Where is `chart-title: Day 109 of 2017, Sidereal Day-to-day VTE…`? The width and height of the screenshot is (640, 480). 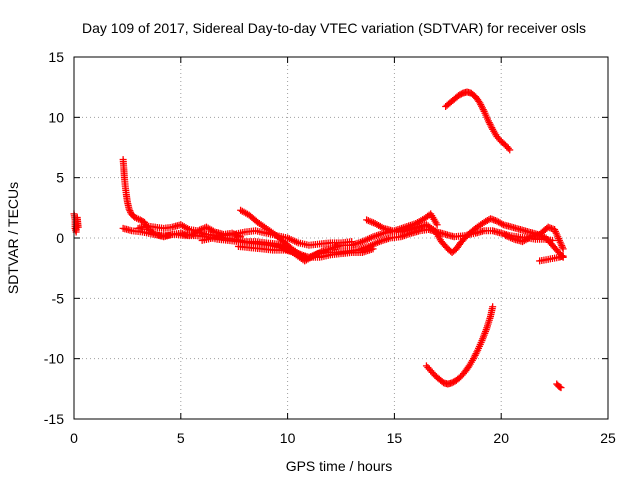
chart-title: Day 109 of 2017, Sidereal Day-to-day VTE… is located at coordinates (334, 28).